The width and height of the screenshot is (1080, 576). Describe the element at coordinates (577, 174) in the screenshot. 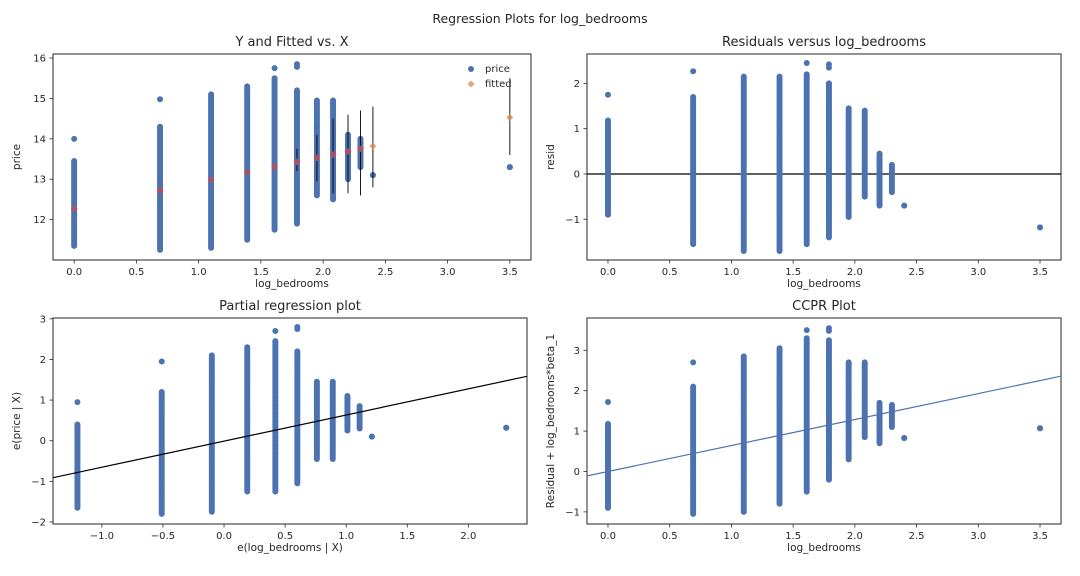

I see `residuals-y-tick-label: 0` at that location.